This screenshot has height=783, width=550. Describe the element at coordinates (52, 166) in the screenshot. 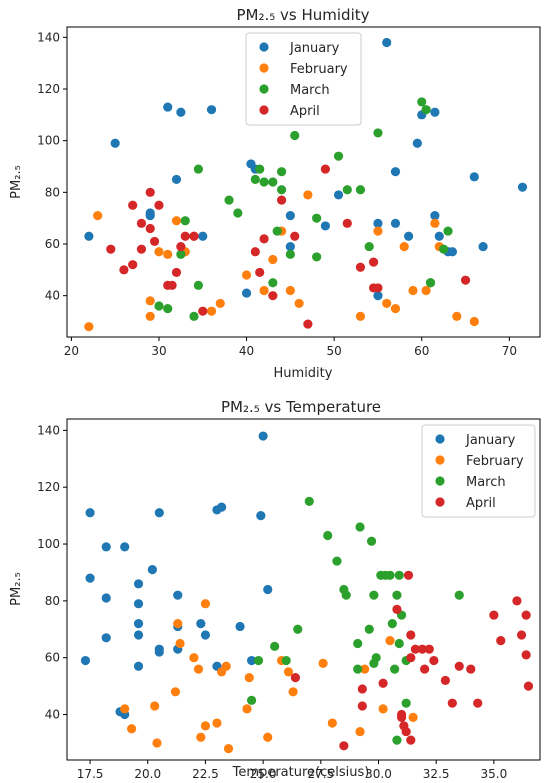

I see `y-axis-ticks: 40 60 80 100 120 140` at that location.